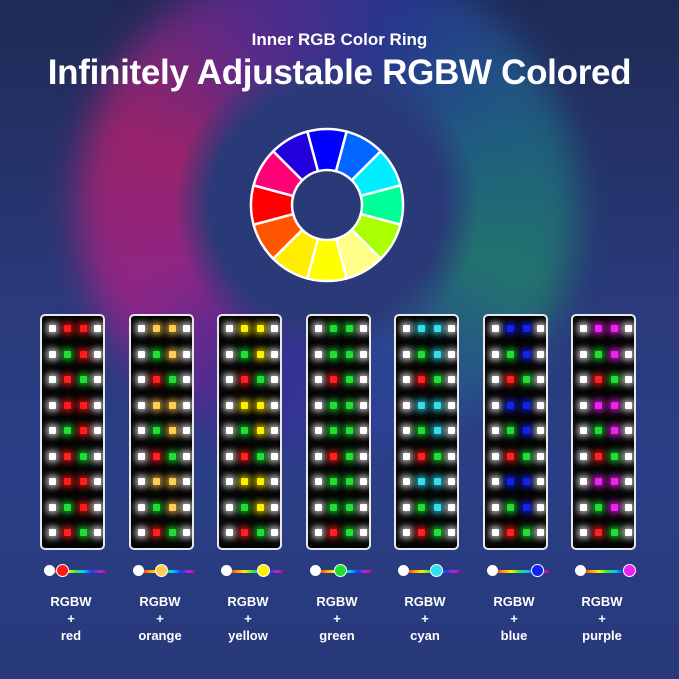  What do you see at coordinates (425, 635) in the screenshot?
I see `variant-label-line3: cyan` at bounding box center [425, 635].